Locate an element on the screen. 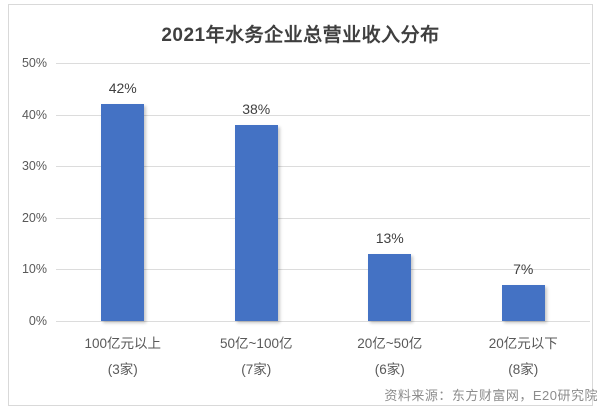  y-tick-label: 40% is located at coordinates (34, 114).